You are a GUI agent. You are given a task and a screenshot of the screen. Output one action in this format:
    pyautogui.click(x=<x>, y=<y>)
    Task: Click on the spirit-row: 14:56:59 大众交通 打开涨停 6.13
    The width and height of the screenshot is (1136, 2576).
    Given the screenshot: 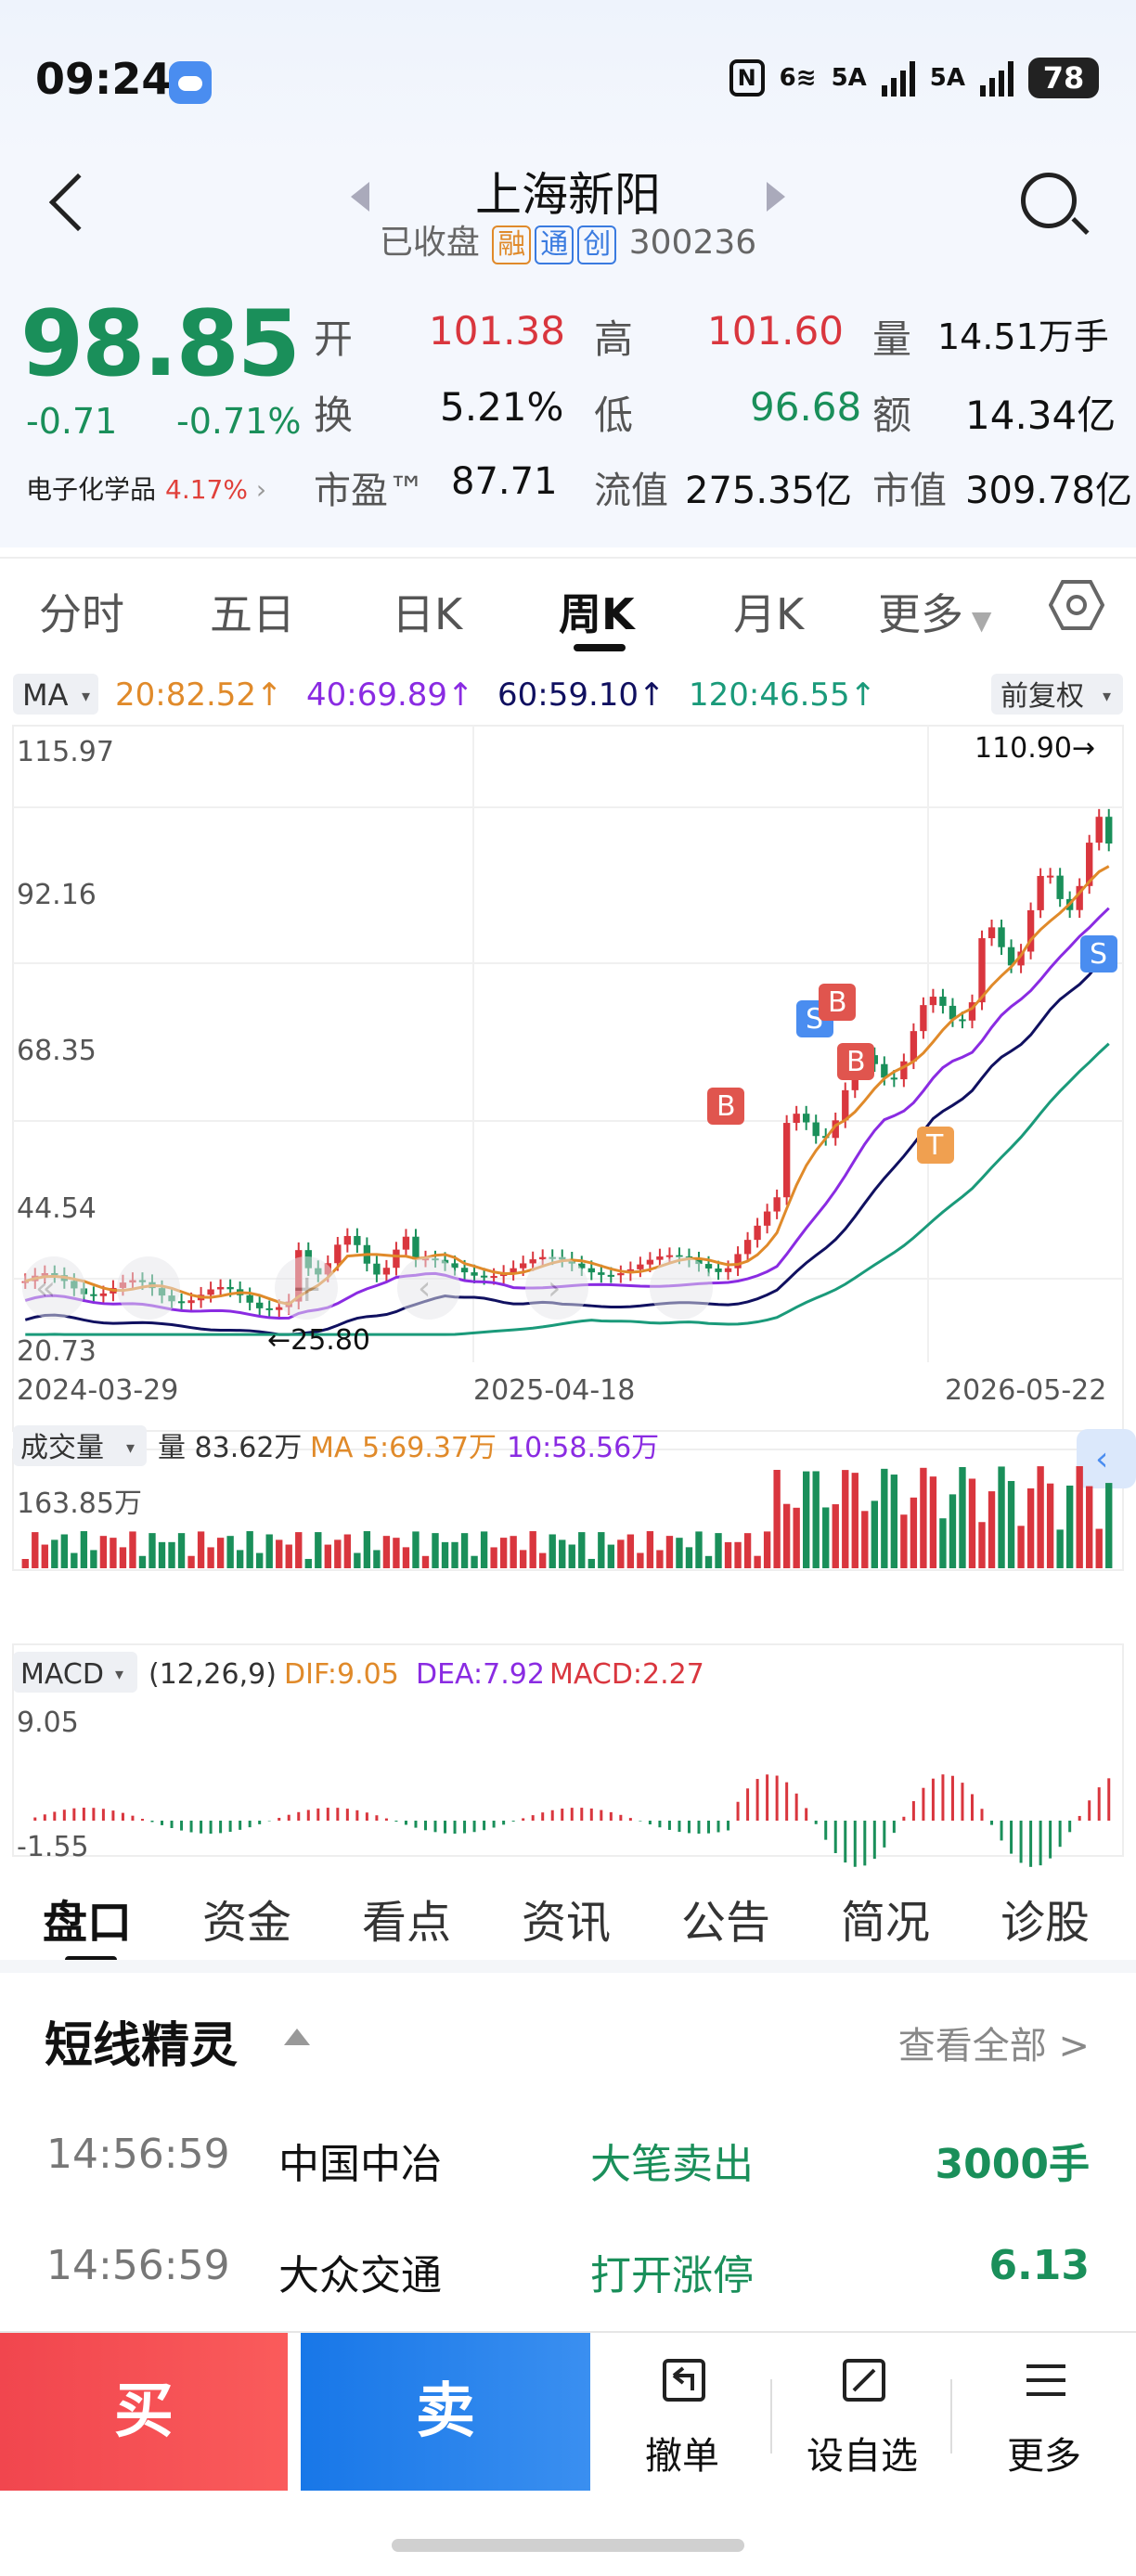 What is the action you would take?
    pyautogui.click(x=568, y=2269)
    